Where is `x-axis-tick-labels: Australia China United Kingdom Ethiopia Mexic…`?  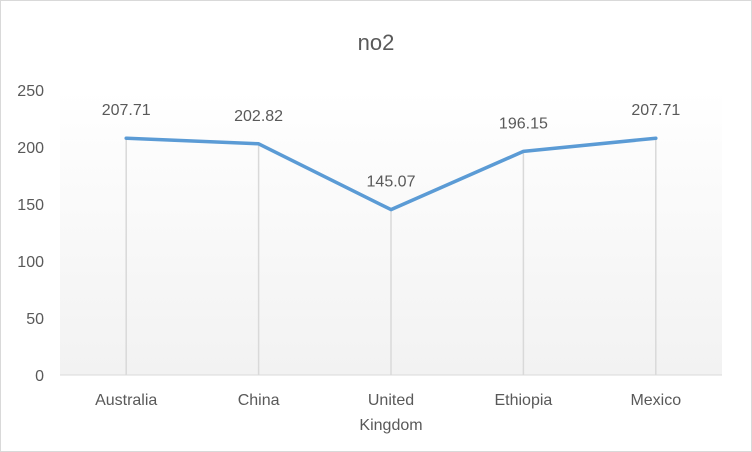
x-axis-tick-labels: Australia China United Kingdom Ethiopia Mexic… is located at coordinates (388, 413).